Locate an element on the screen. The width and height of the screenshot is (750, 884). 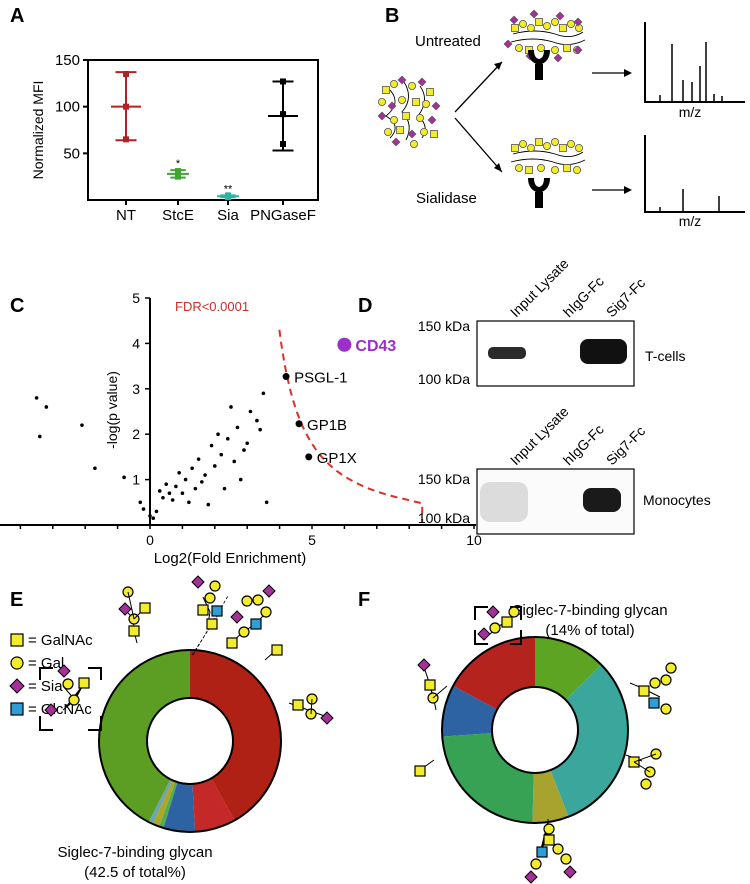
a-xtick-label: Sia is located at coordinates (228, 215).